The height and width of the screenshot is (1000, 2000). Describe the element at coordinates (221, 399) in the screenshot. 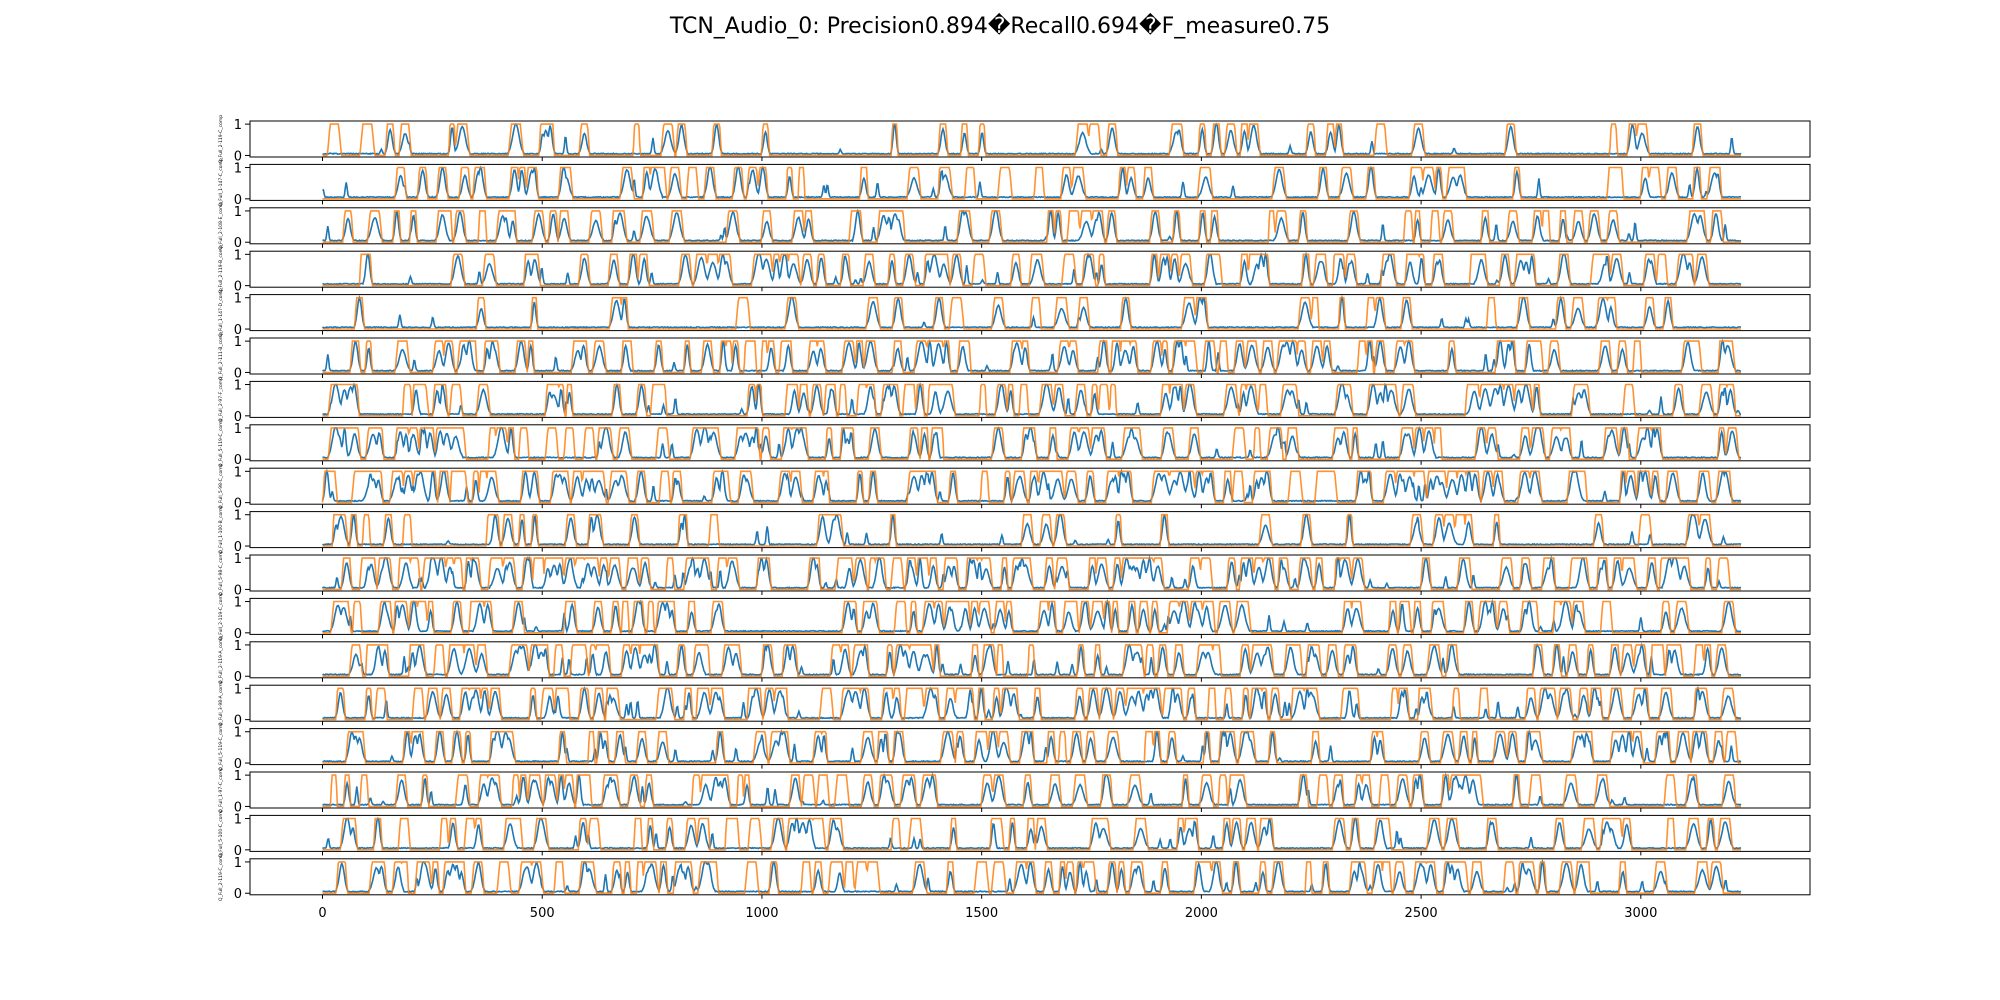

I see `panel-label: Q_Full_2-97-F_comp` at that location.